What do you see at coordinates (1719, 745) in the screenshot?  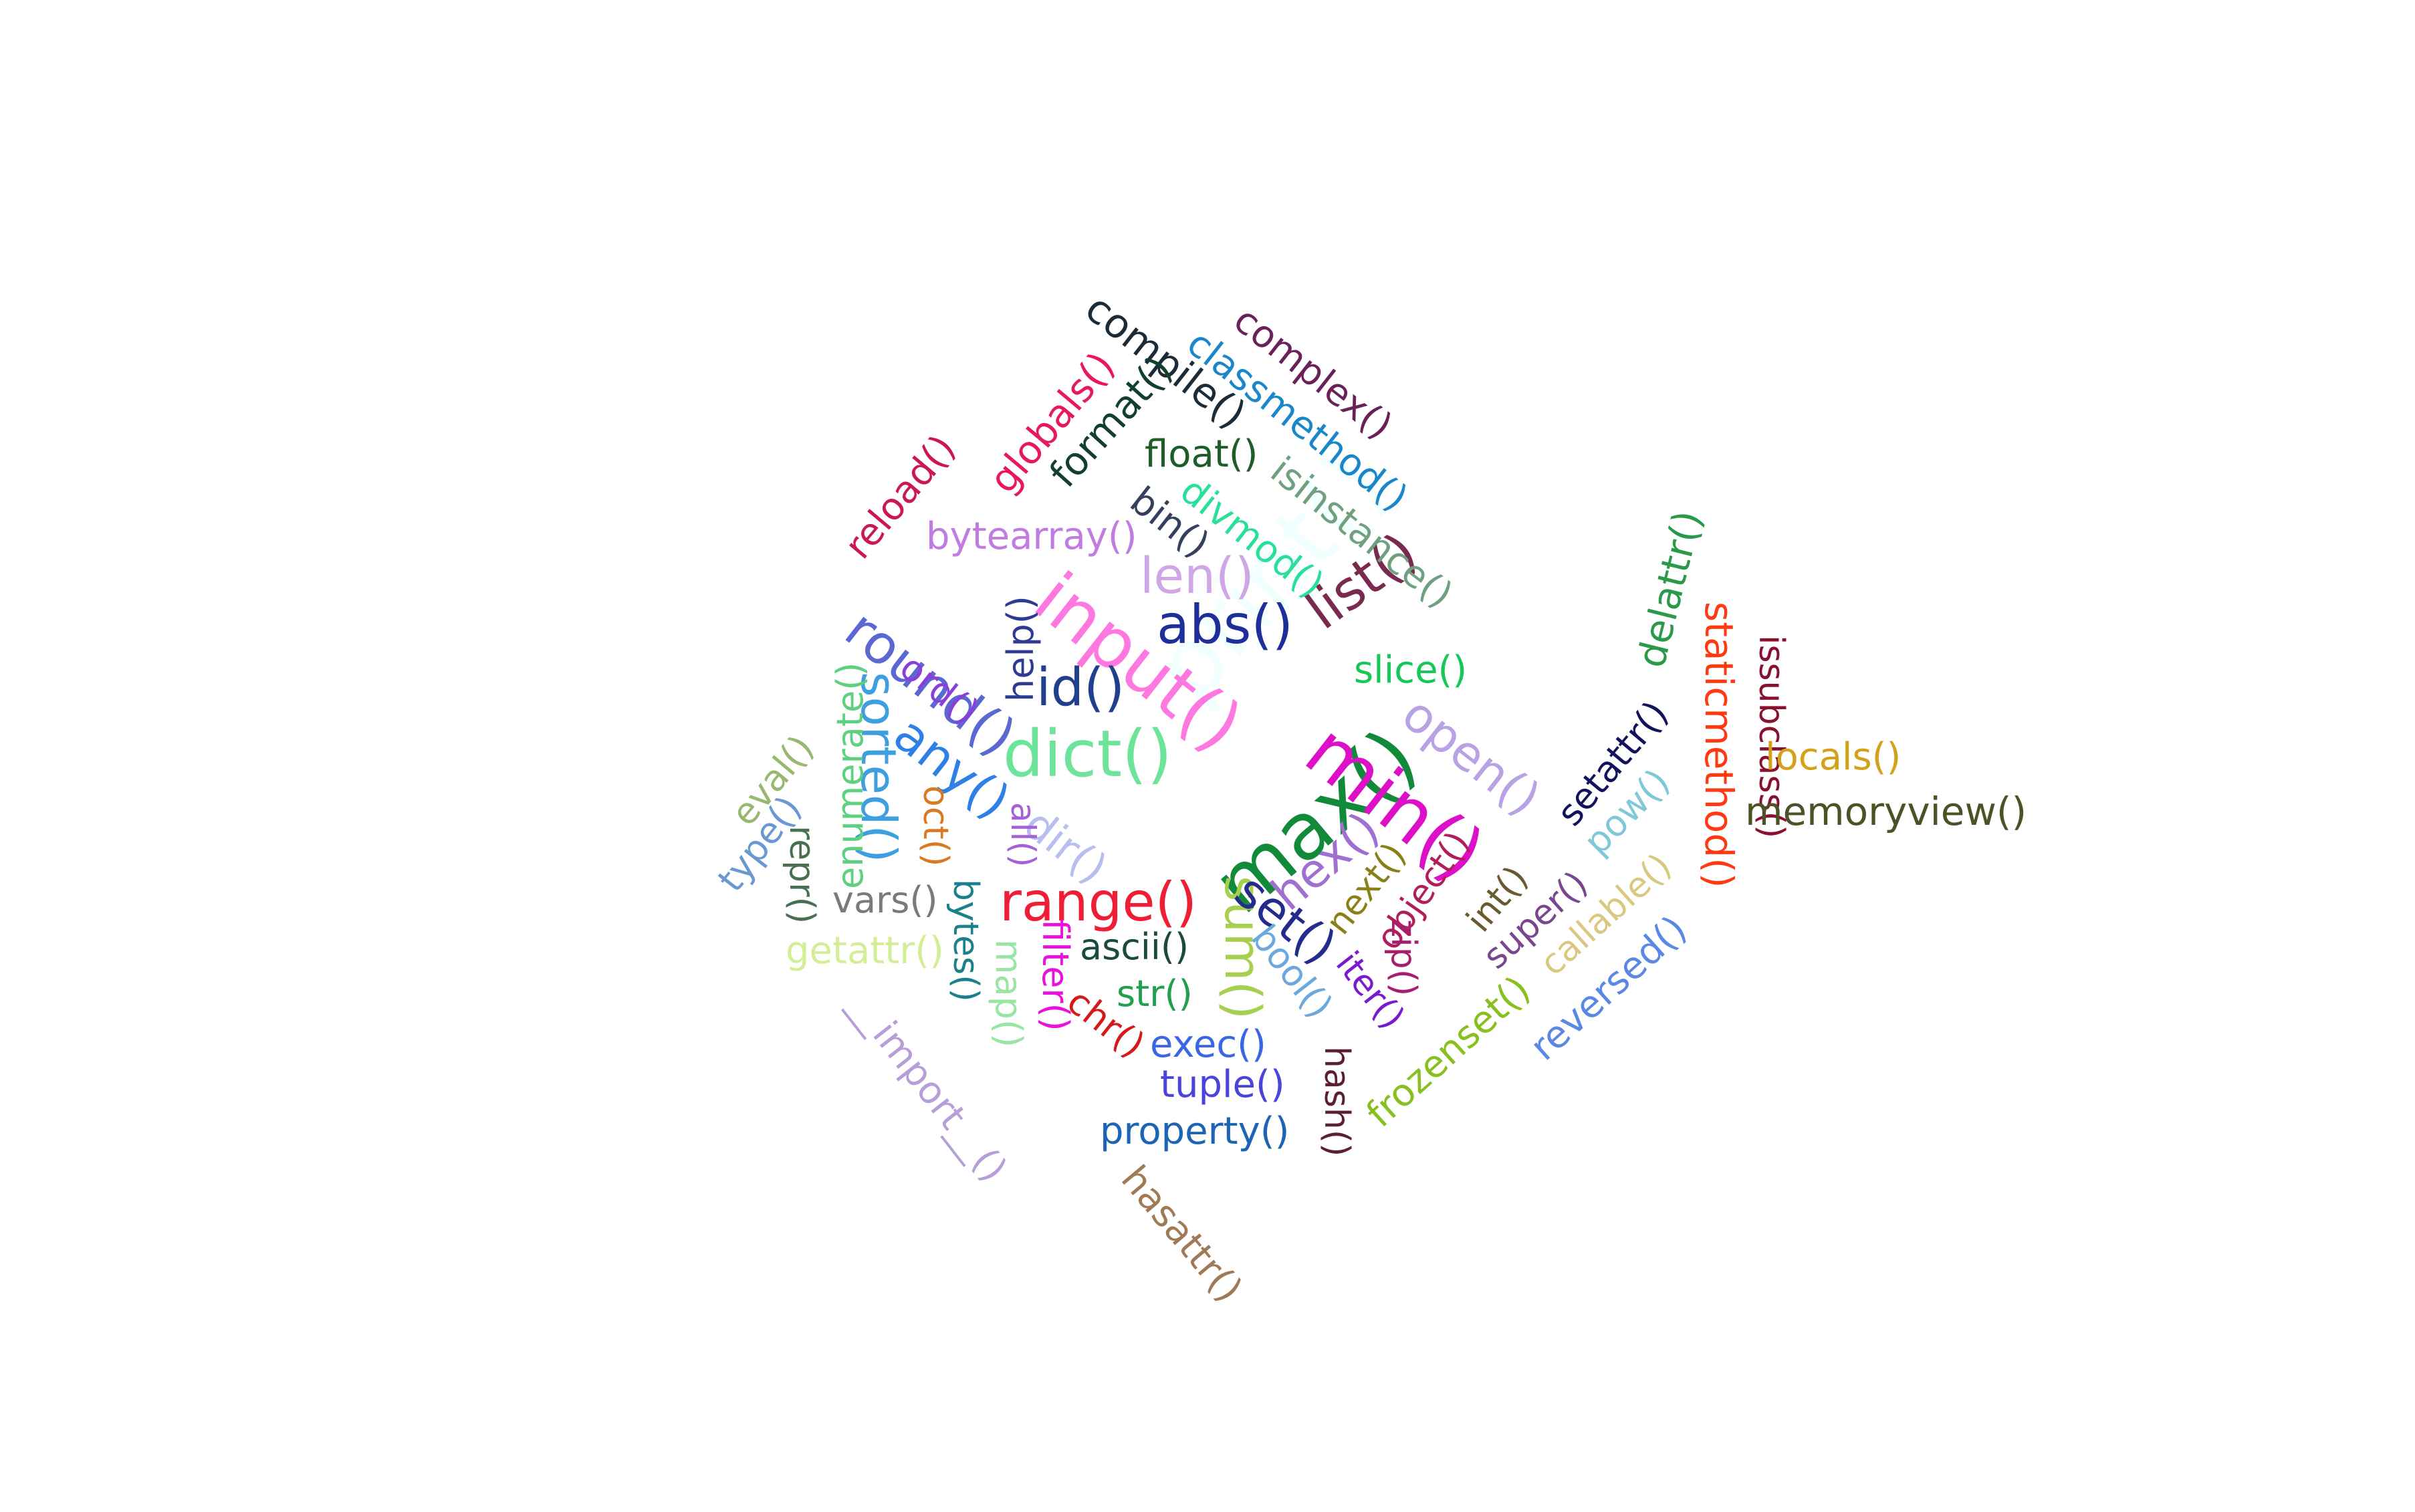 I see `word-staticmethod: staticmethod()` at bounding box center [1719, 745].